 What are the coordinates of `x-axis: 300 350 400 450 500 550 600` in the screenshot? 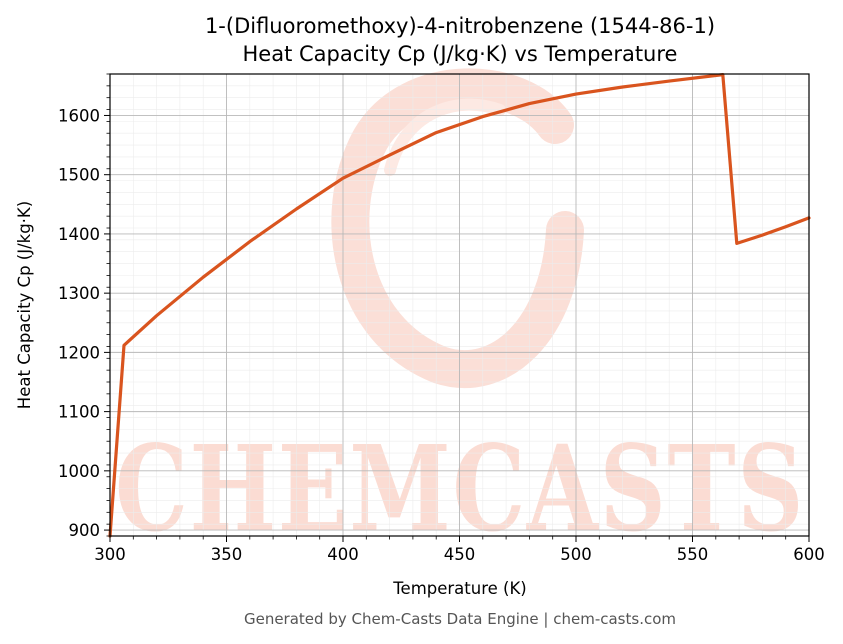 It's located at (459, 550).